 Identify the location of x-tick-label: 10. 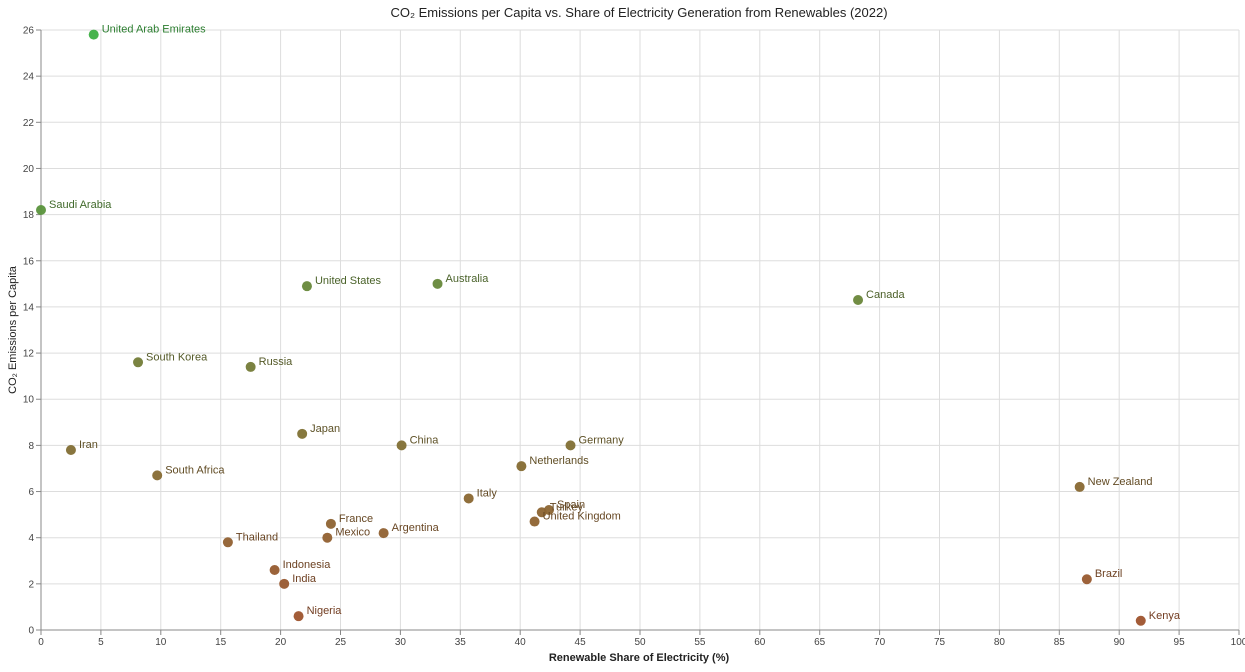
(161, 642).